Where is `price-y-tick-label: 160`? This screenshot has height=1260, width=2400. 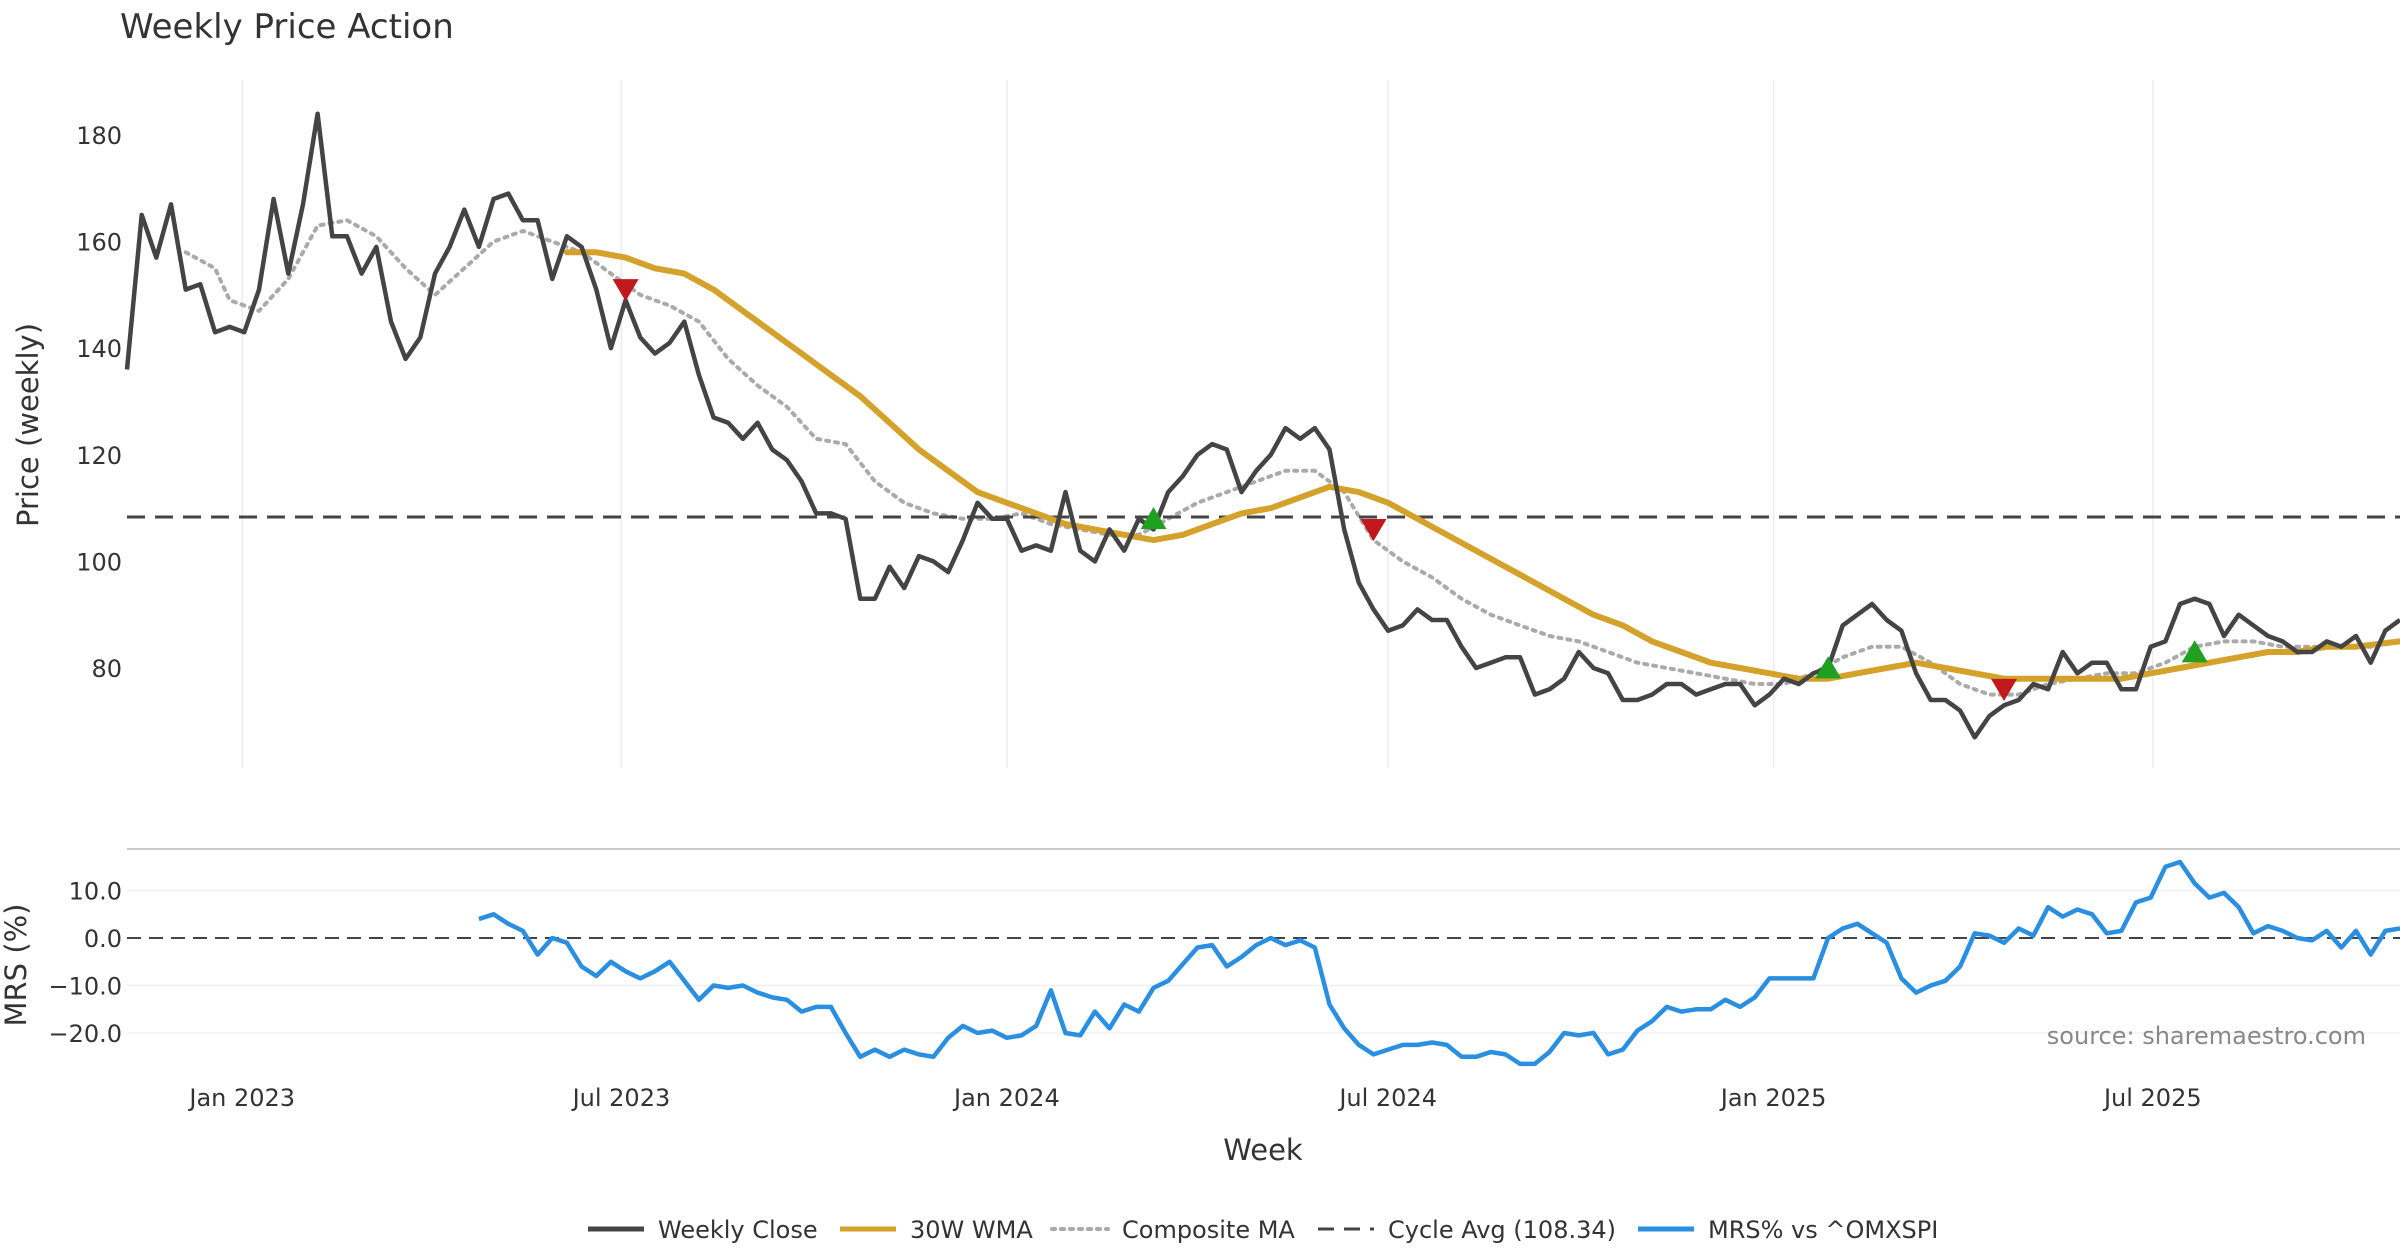 price-y-tick-label: 160 is located at coordinates (99, 243).